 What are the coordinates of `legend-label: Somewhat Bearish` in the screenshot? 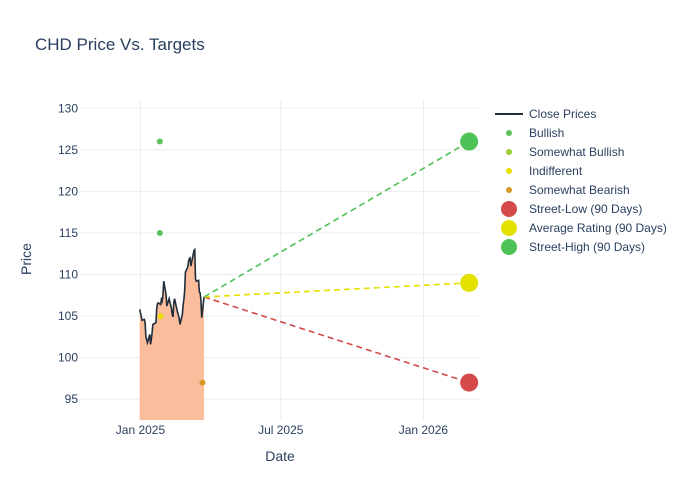 It's located at (579, 190).